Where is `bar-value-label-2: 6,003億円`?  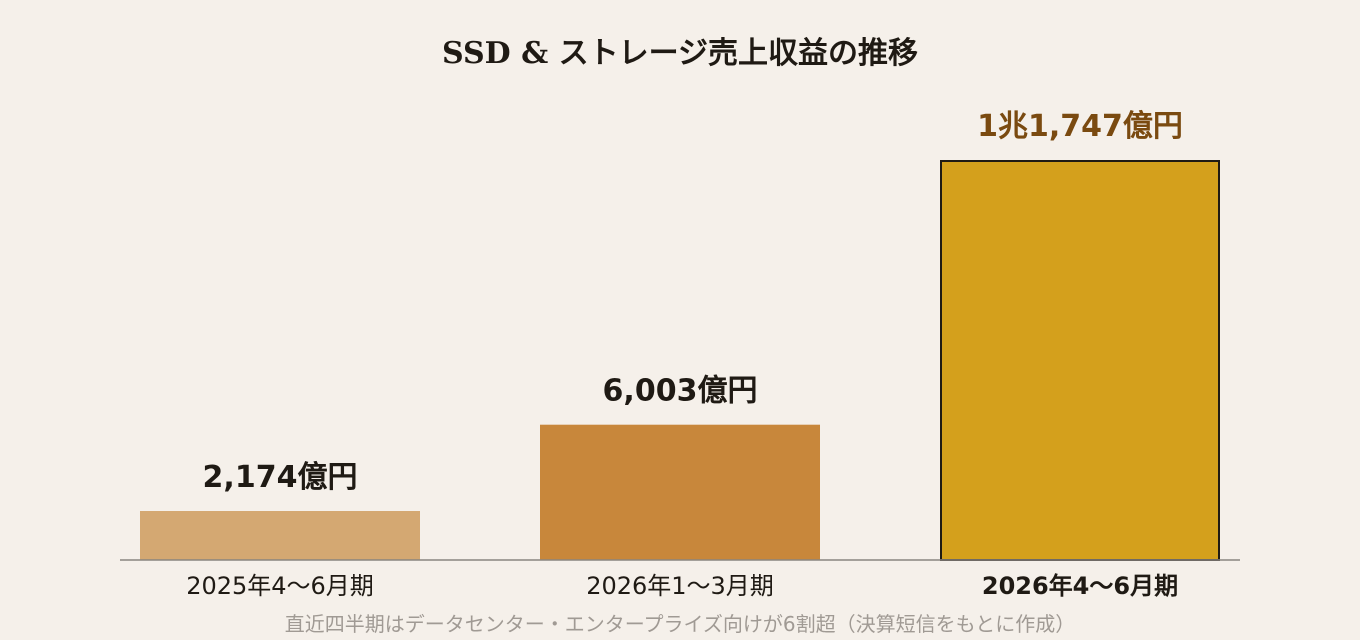
bar-value-label-2: 6,003億円 is located at coordinates (680, 391).